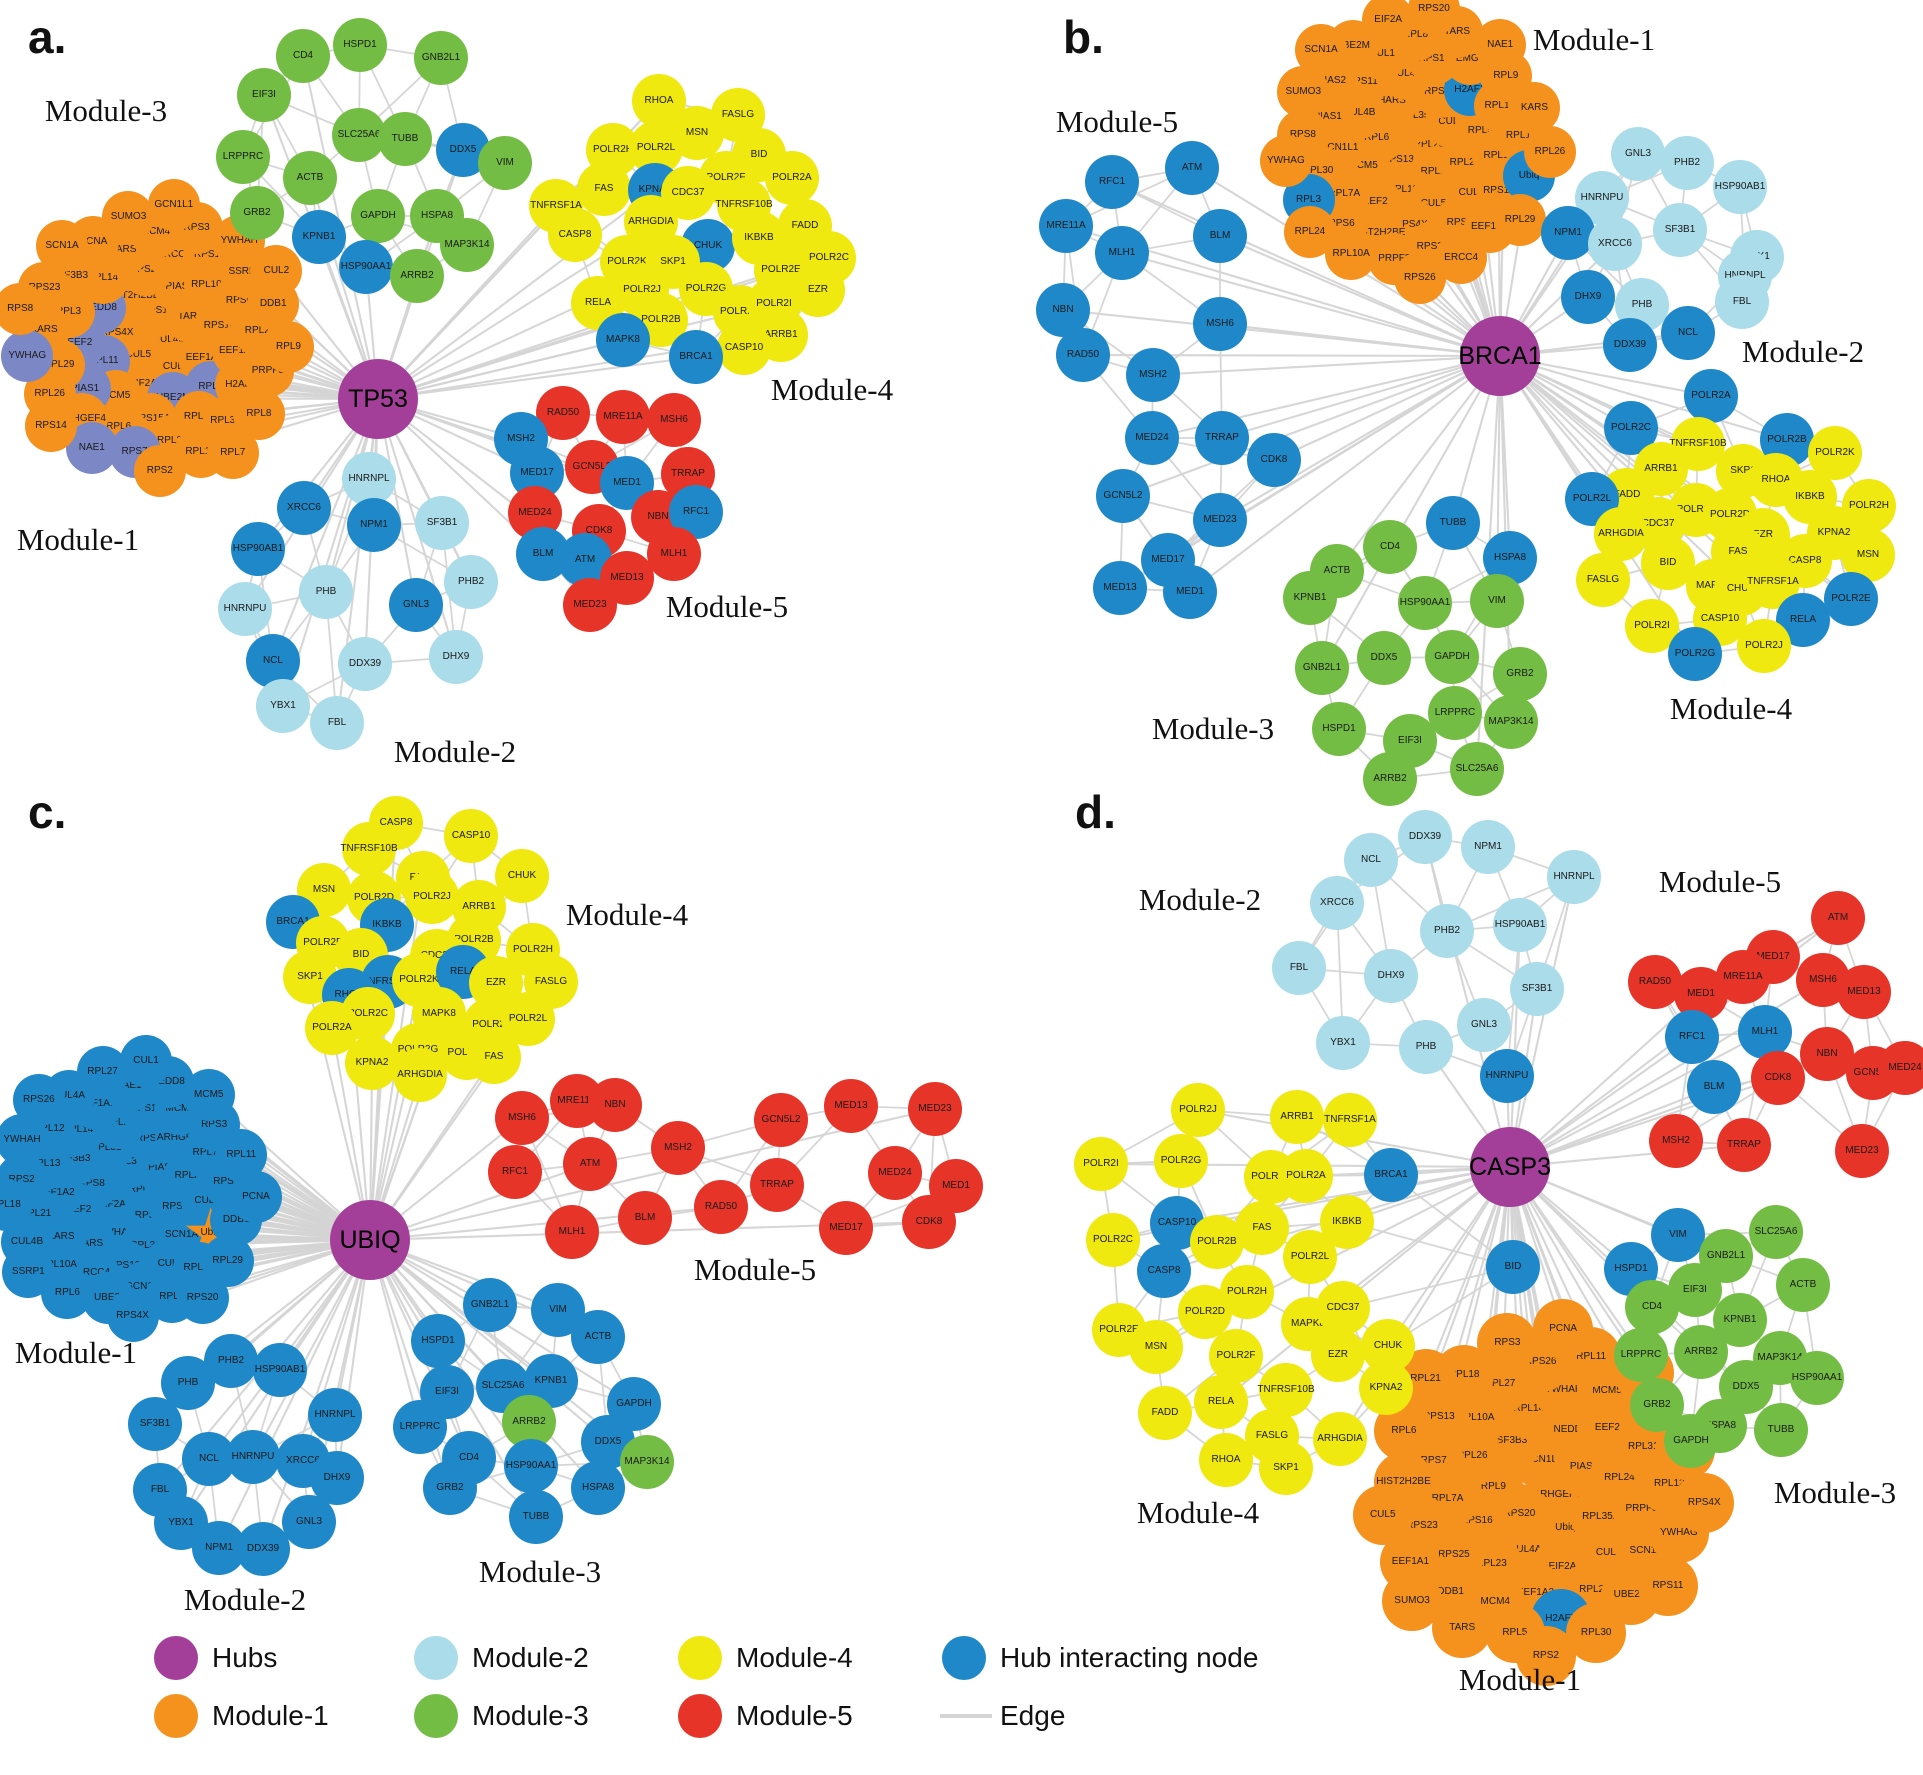 This screenshot has width=1923, height=1775. Describe the element at coordinates (359, 135) in the screenshot. I see `node-SLC25A6: SLC25A6` at that location.